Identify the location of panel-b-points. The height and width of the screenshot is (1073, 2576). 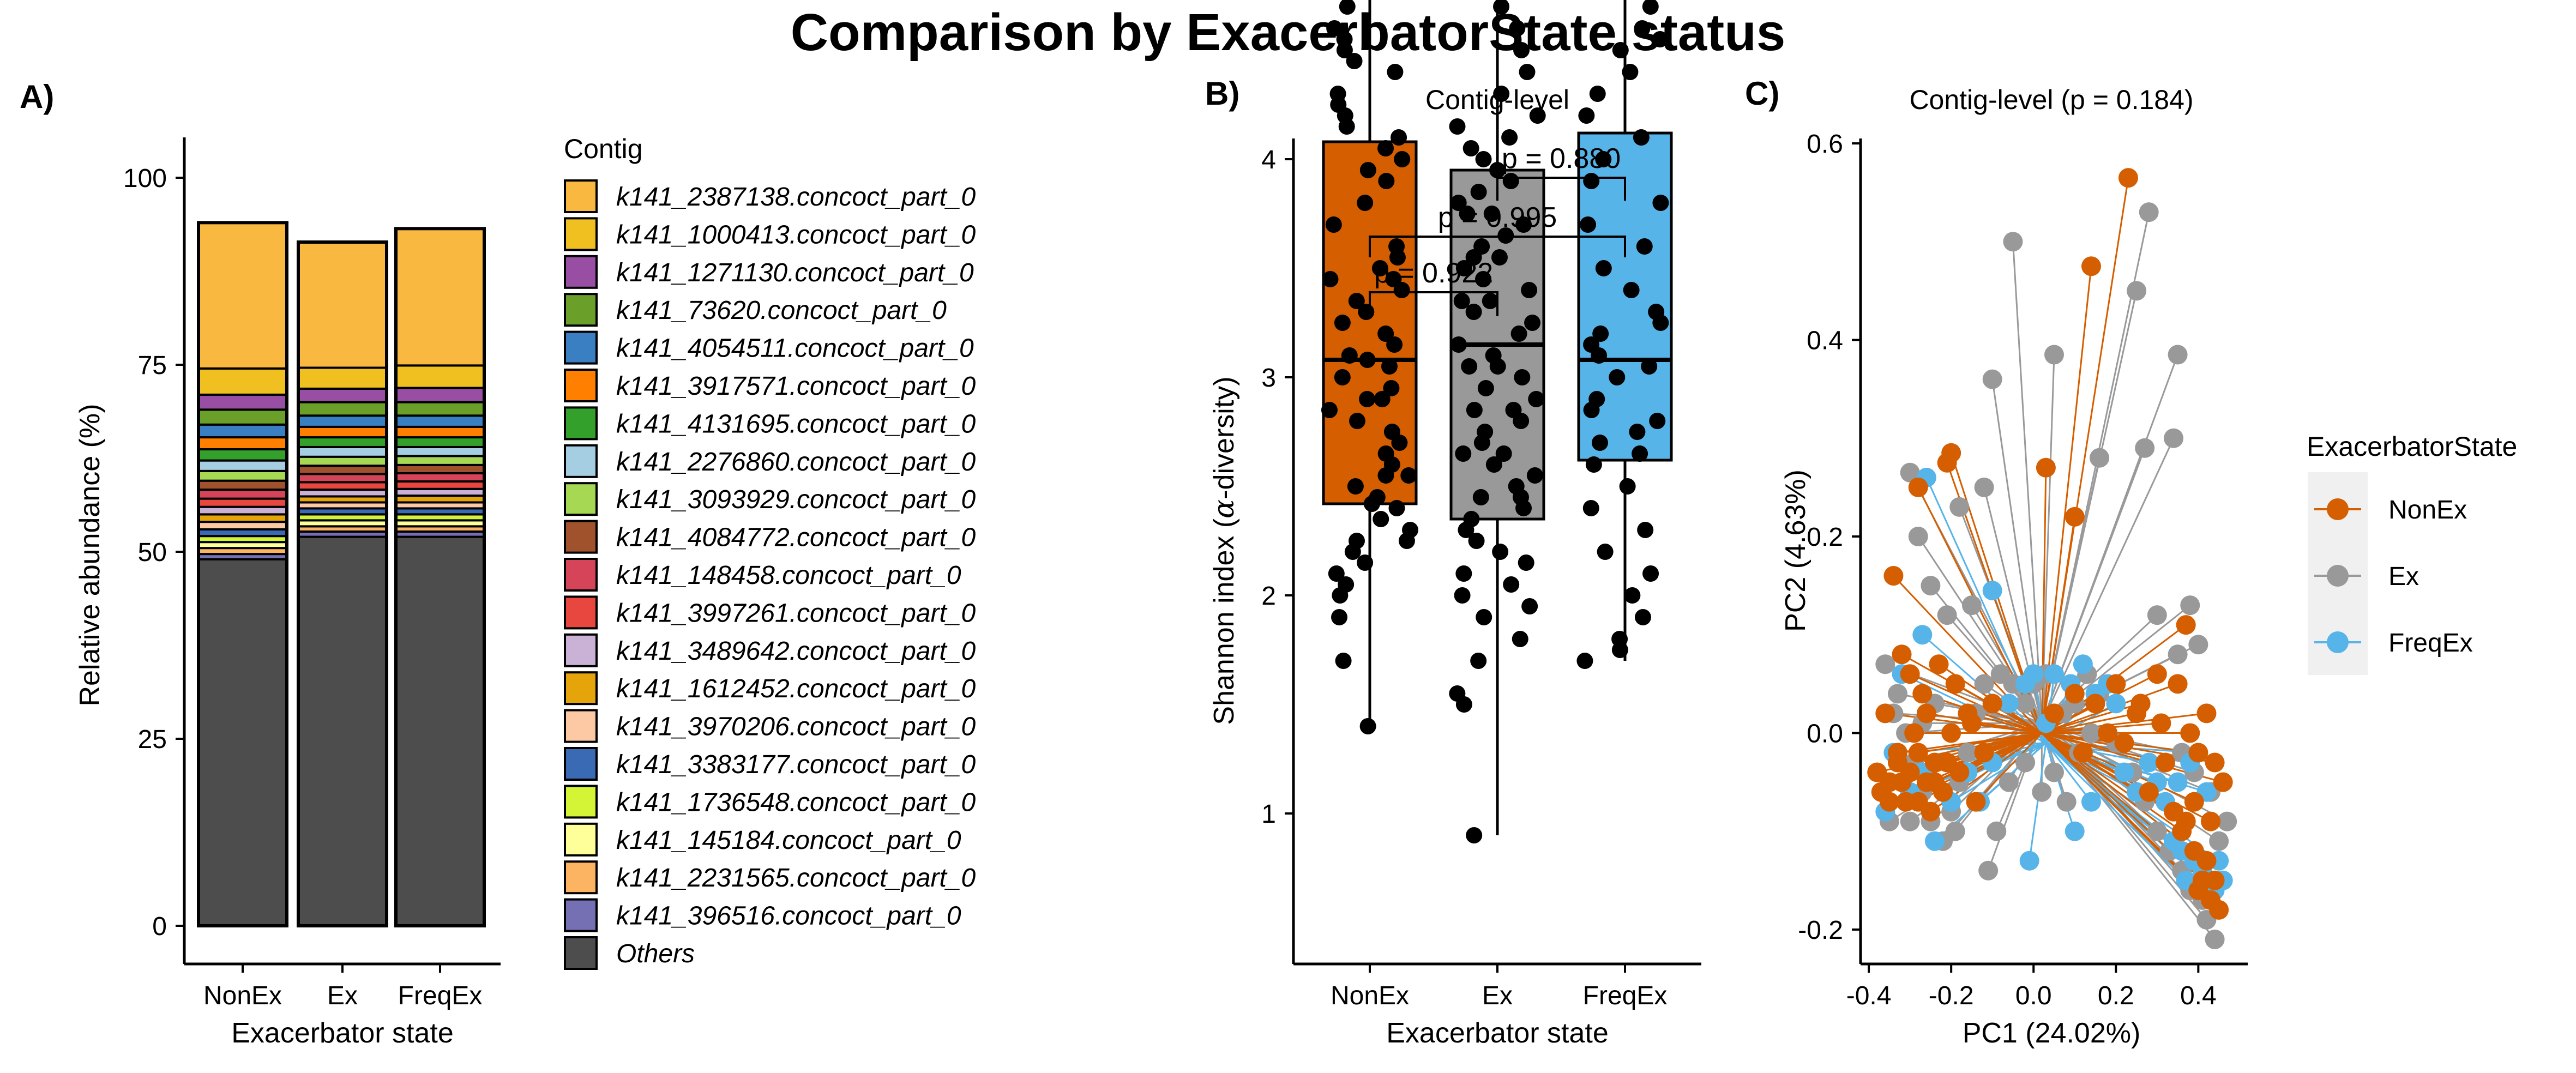
(1495, 421).